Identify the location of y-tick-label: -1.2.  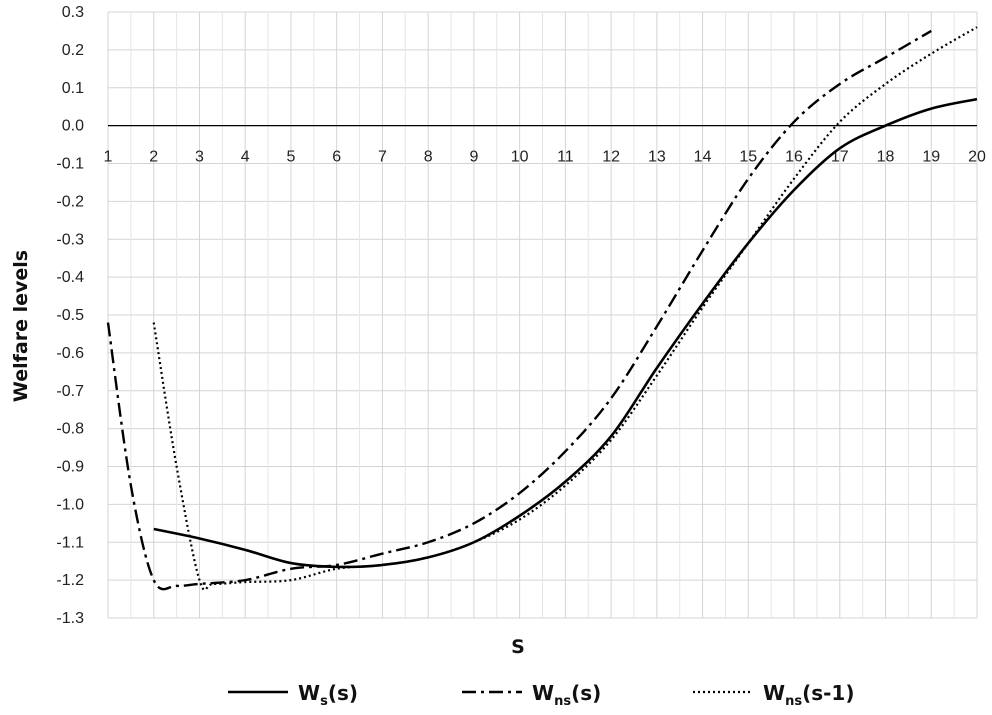
(70, 580).